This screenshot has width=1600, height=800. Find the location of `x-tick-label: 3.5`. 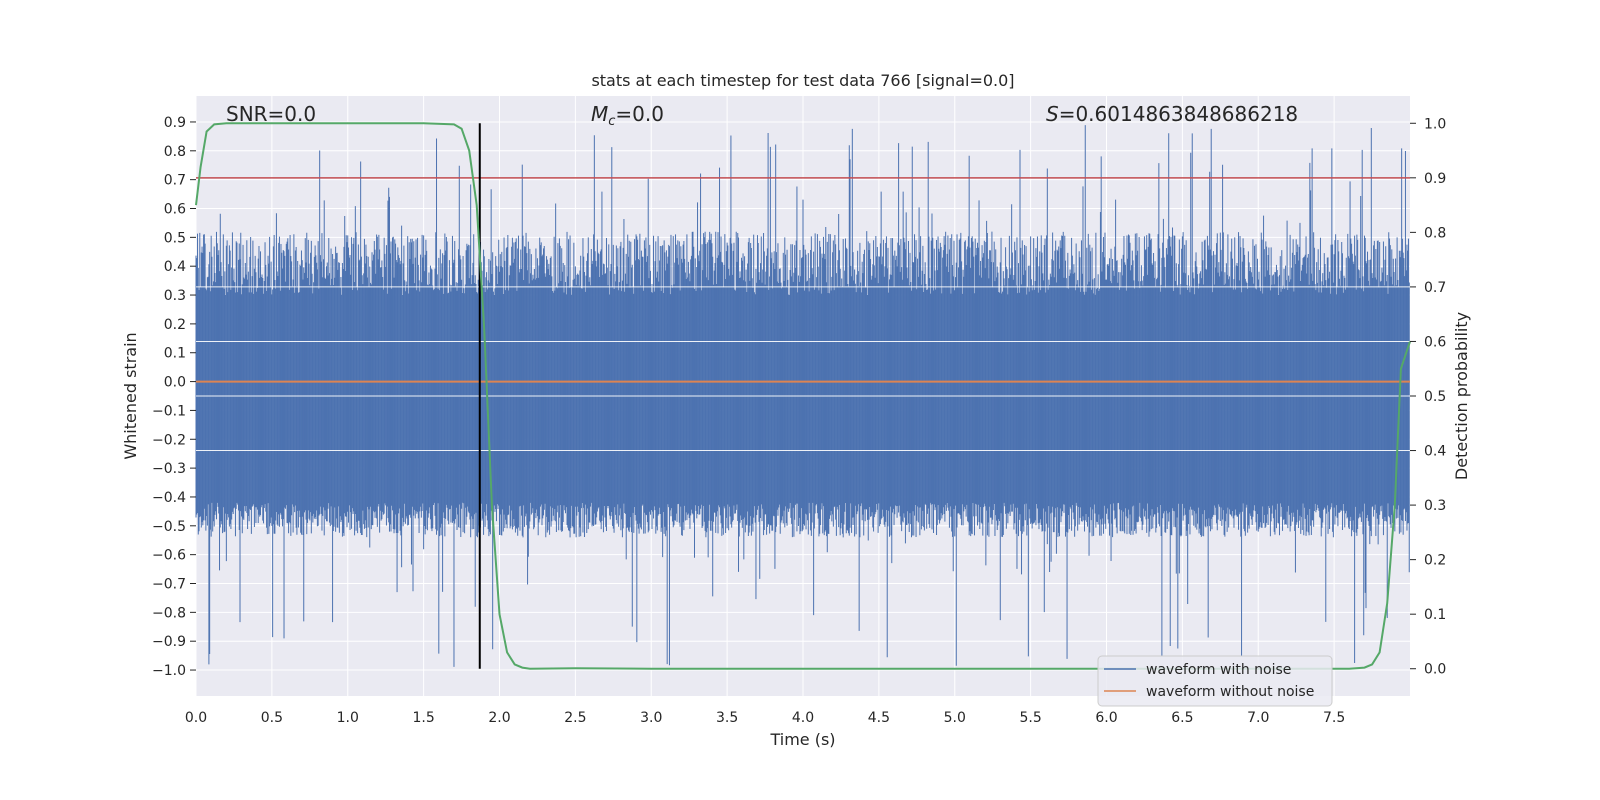

x-tick-label: 3.5 is located at coordinates (727, 718).